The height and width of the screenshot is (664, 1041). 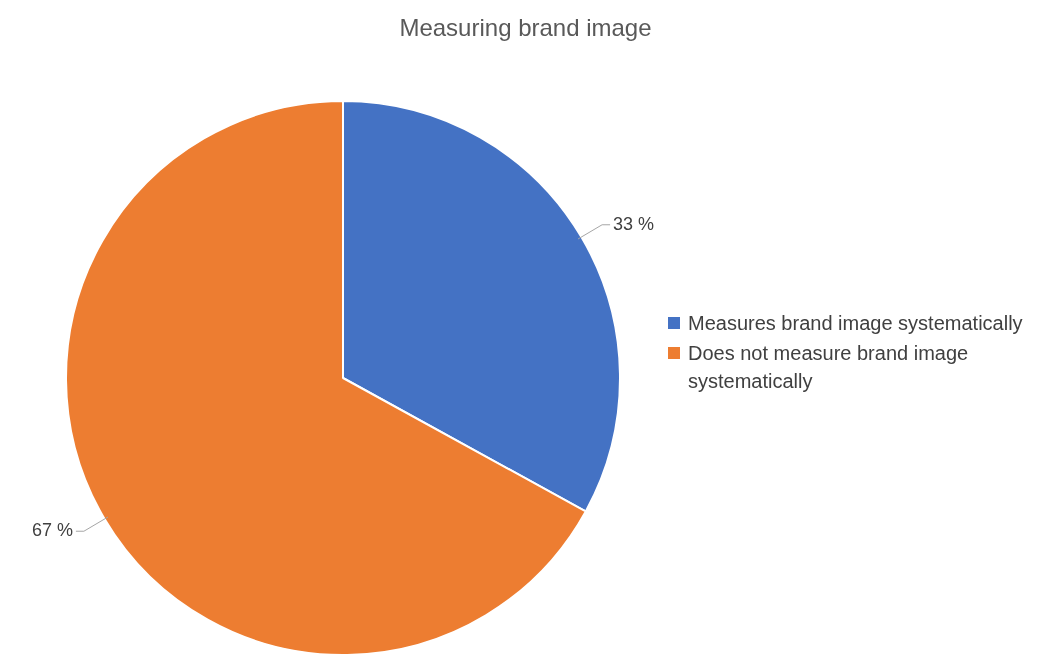 I want to click on data-label: 33 %, so click(x=634, y=223).